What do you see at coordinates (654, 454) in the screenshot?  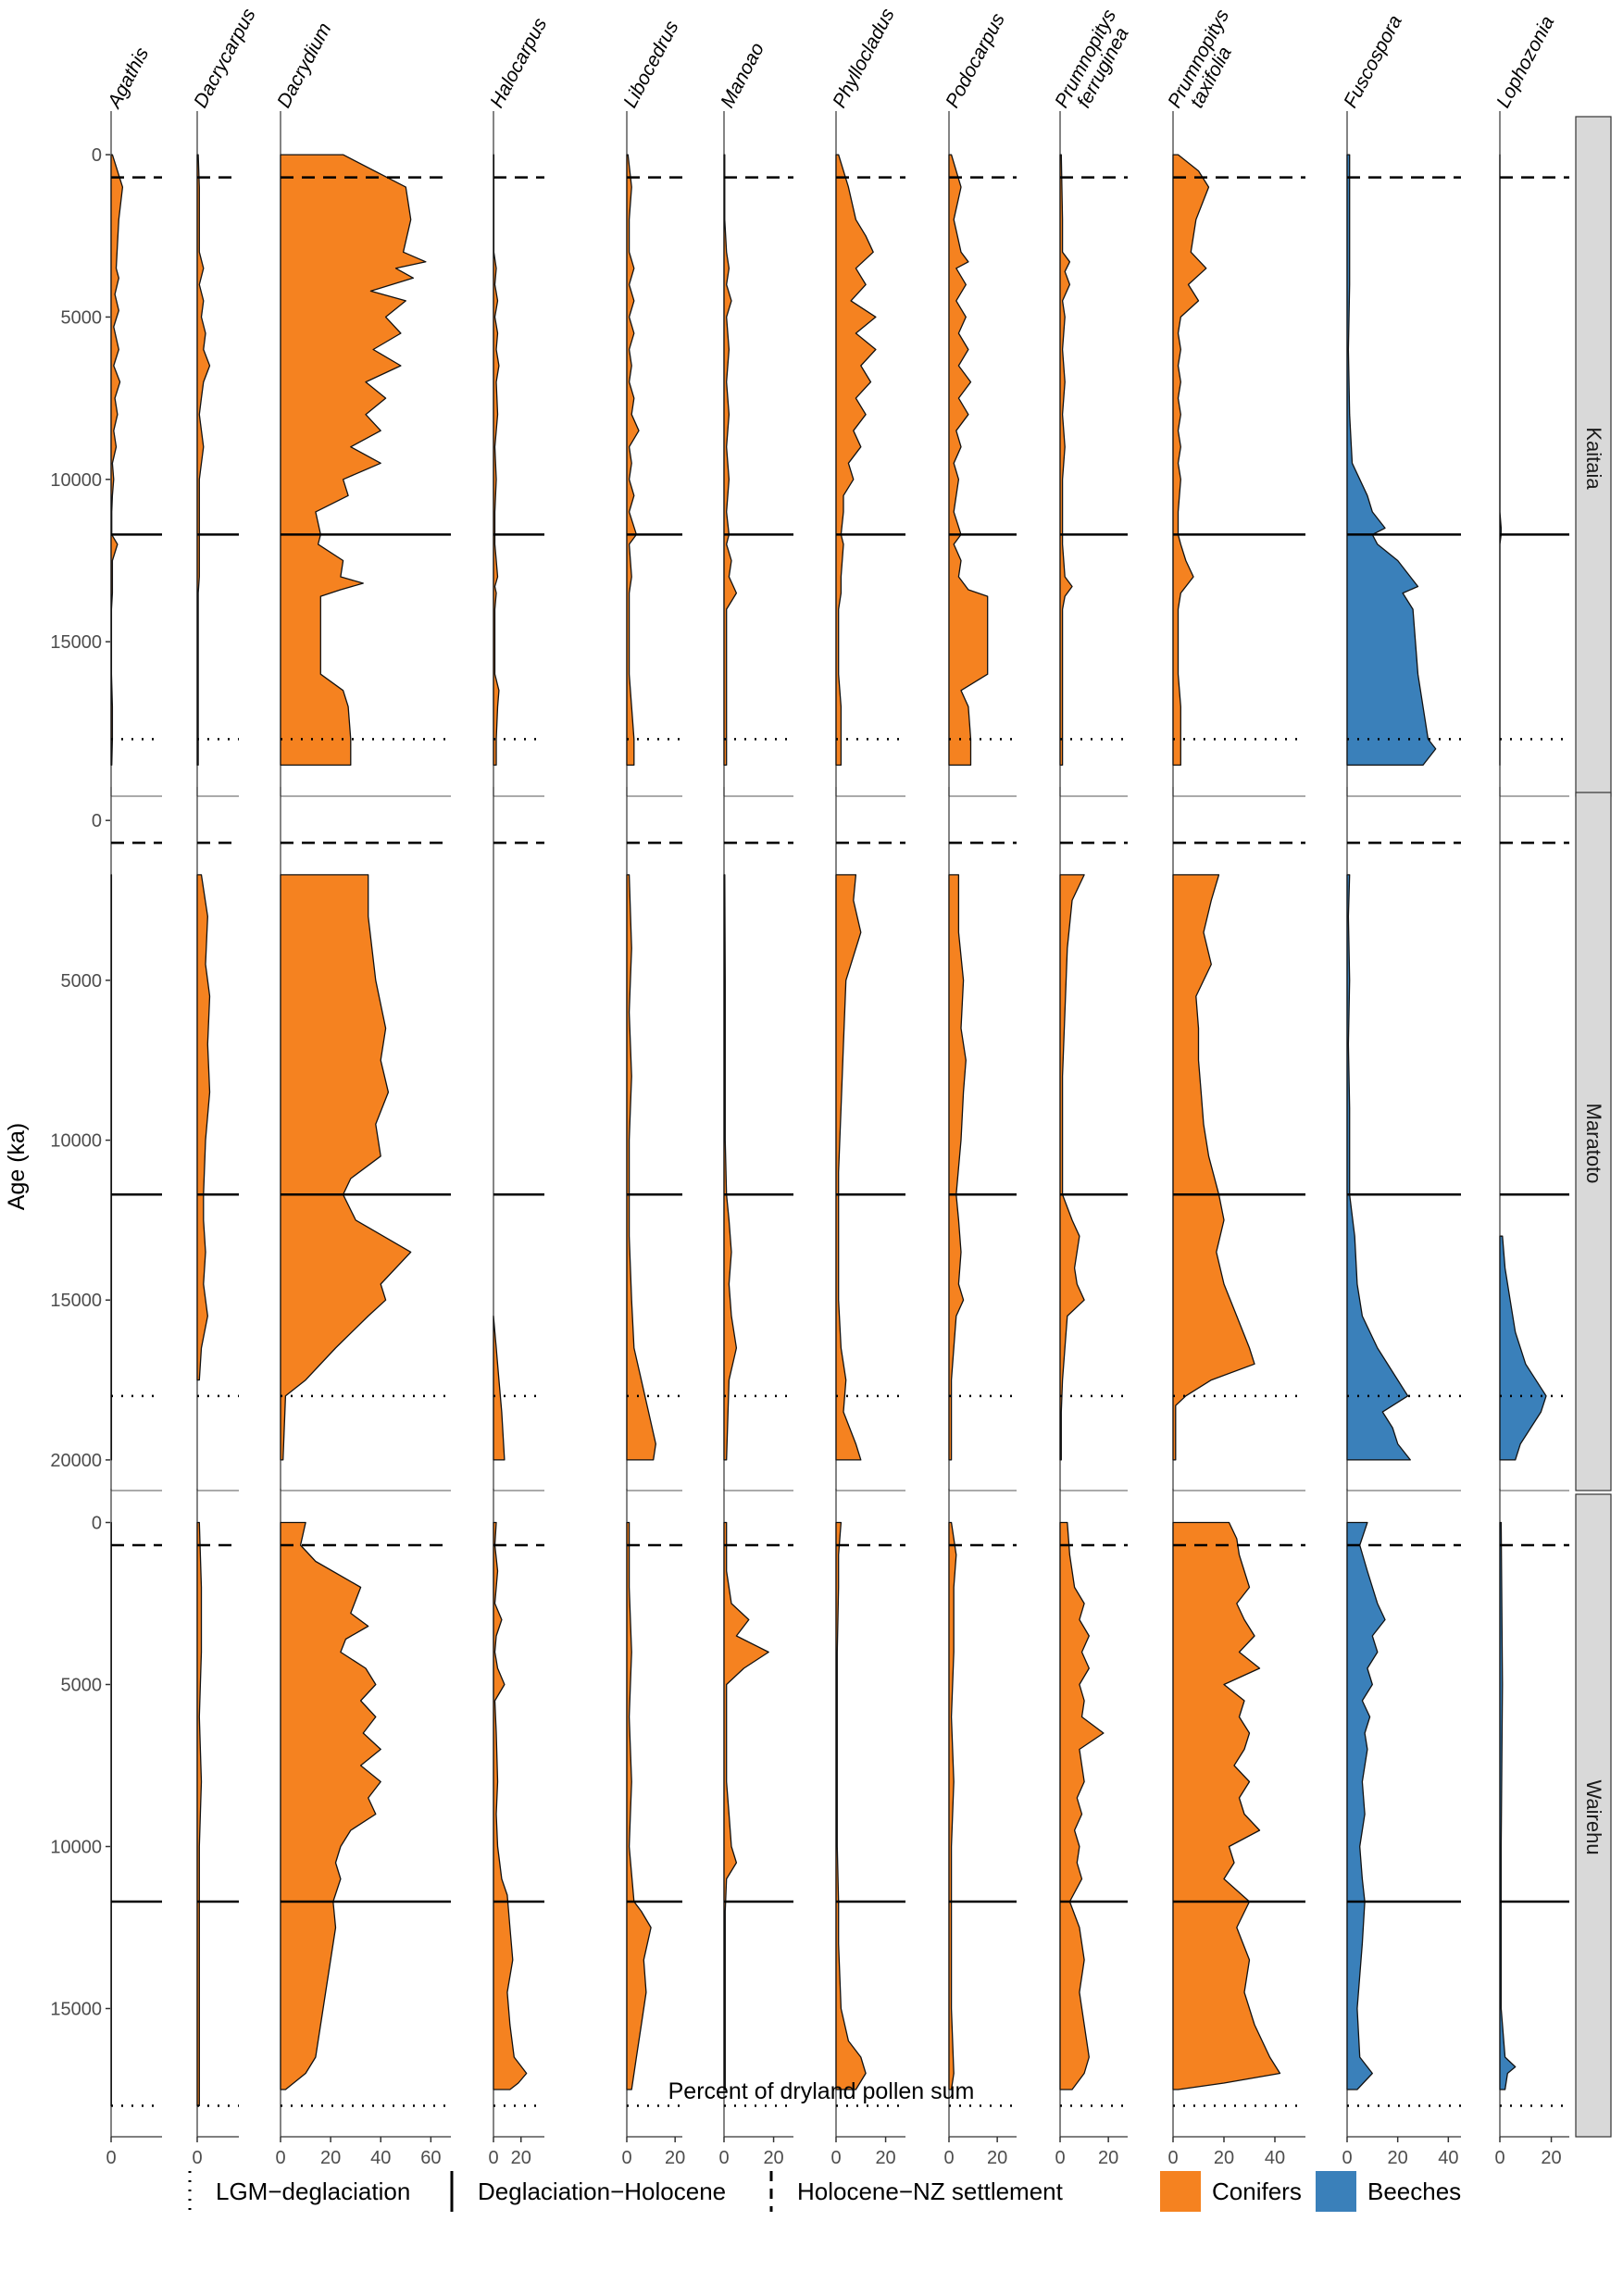 I see `panel-kaitaia-libocedrus` at bounding box center [654, 454].